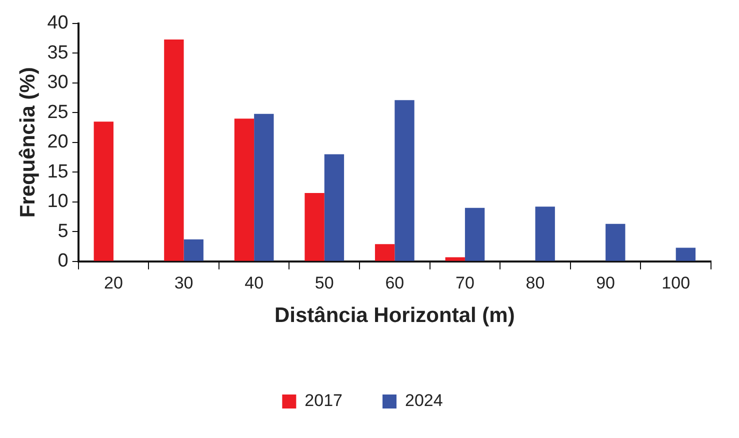  Describe the element at coordinates (57, 112) in the screenshot. I see `y-tick-label: 25` at that location.